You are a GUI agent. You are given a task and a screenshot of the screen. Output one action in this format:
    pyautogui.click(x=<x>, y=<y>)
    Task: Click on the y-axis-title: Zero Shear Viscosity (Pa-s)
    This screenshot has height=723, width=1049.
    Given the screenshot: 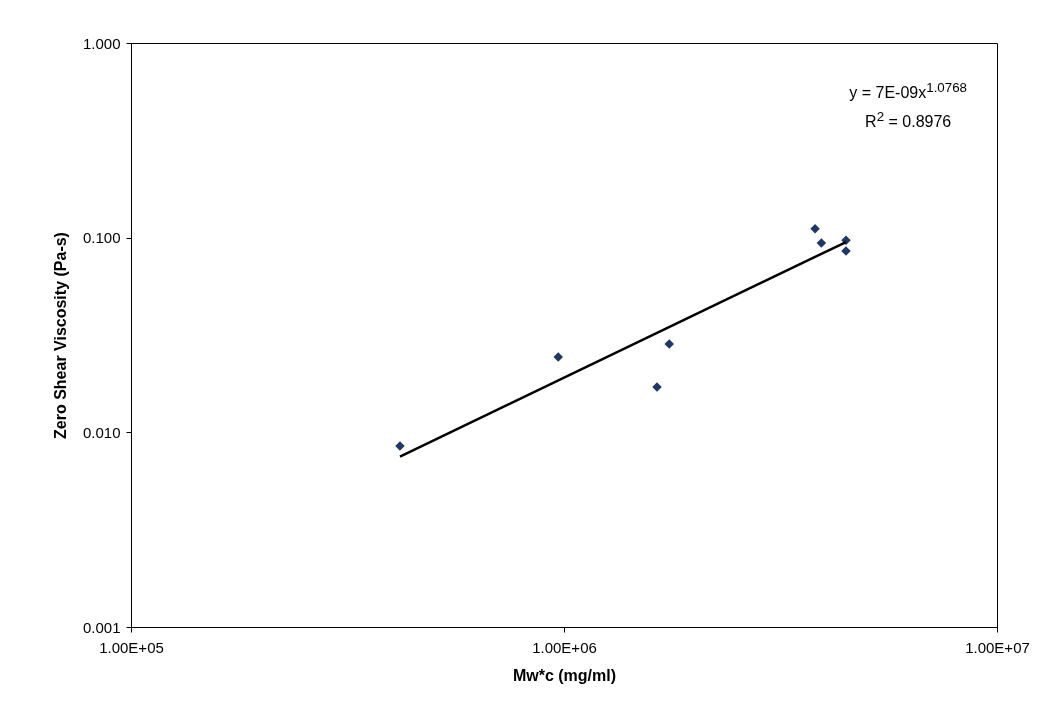 What is the action you would take?
    pyautogui.click(x=60, y=335)
    